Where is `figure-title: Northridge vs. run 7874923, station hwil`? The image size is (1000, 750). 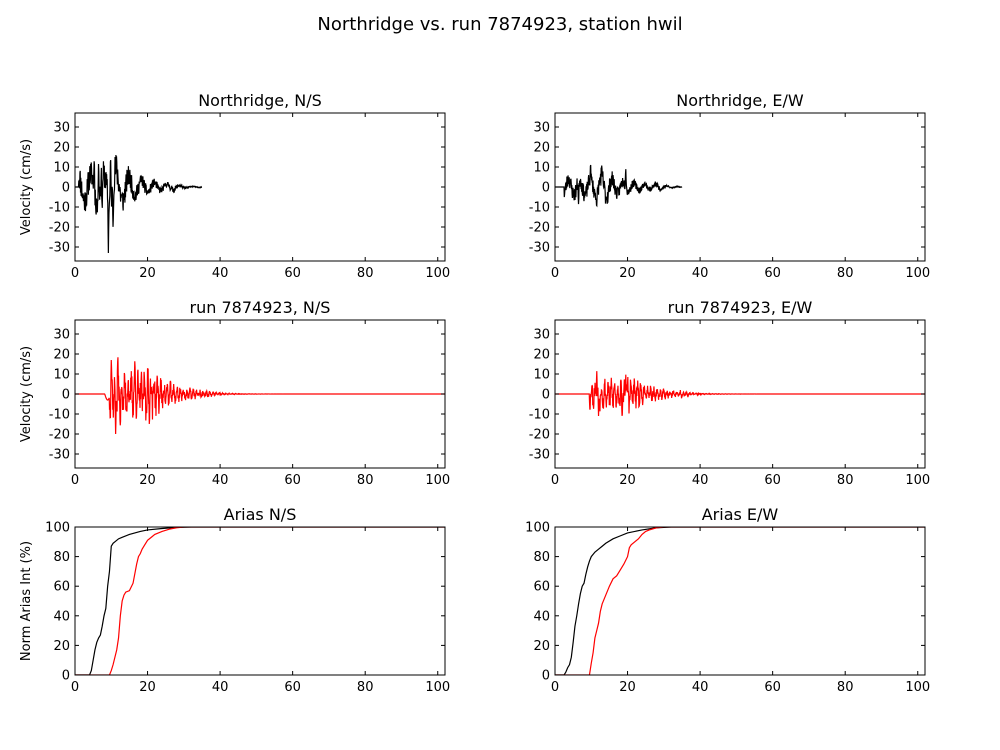
figure-title: Northridge vs. run 7874923, station hwil is located at coordinates (499, 24).